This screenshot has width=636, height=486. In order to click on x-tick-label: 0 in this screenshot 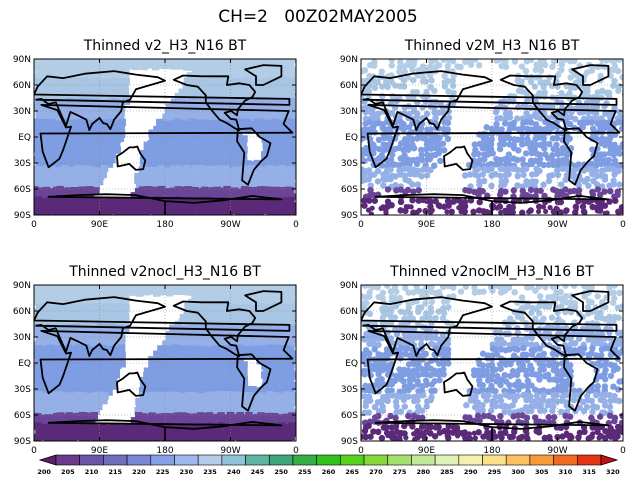, I will do `click(296, 451)`.